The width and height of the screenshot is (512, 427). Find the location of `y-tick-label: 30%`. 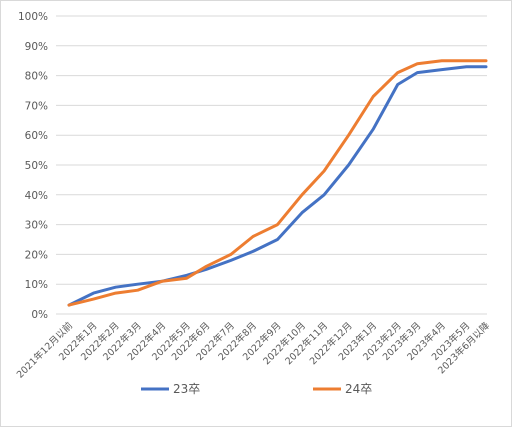

y-tick-label: 30% is located at coordinates (36, 226).